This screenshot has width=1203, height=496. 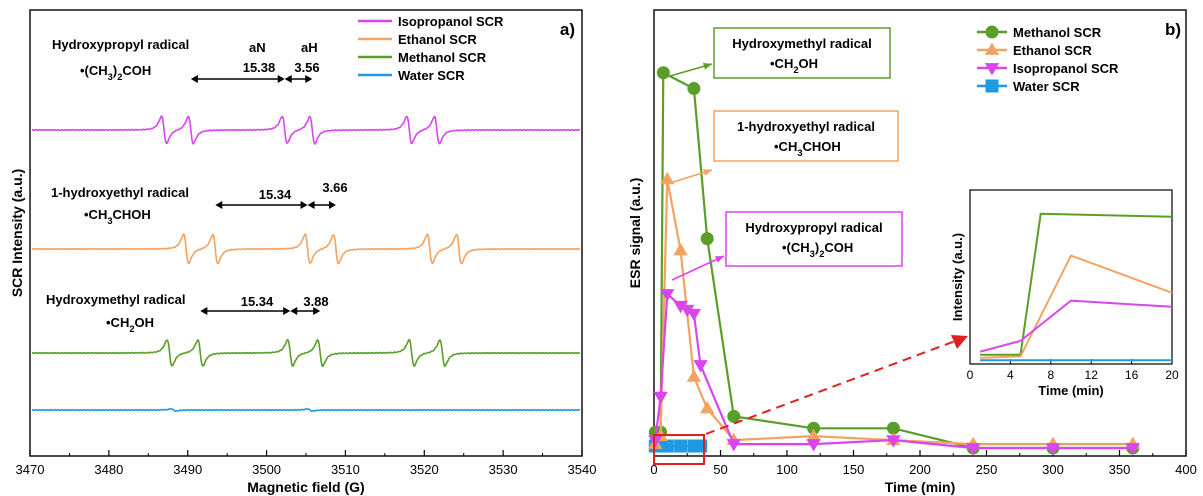 What do you see at coordinates (1092, 375) in the screenshot?
I see `inset-x-tick-label: 12` at bounding box center [1092, 375].